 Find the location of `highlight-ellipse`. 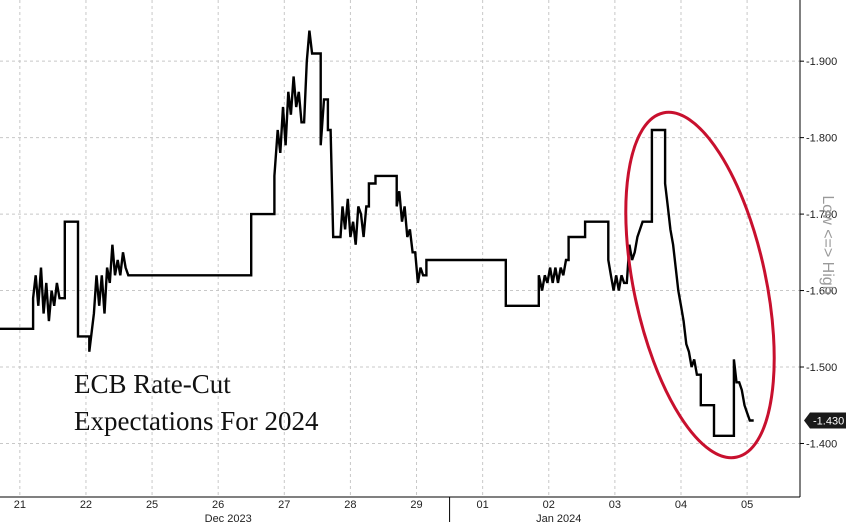

highlight-ellipse is located at coordinates (700, 285).